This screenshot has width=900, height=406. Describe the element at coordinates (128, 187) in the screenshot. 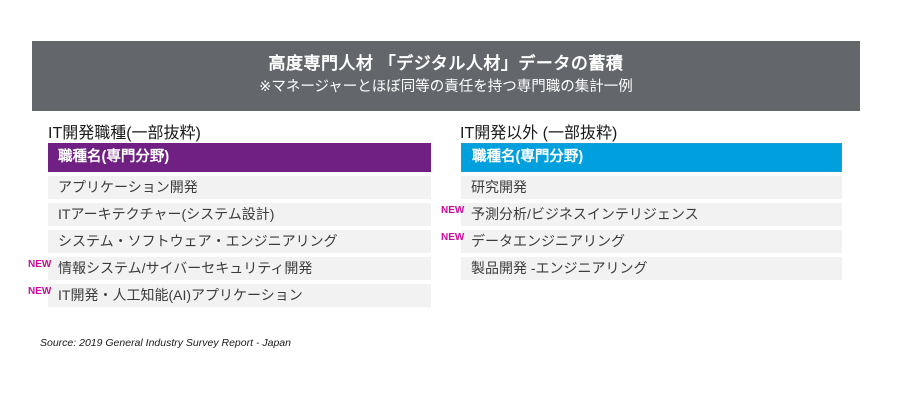

I see `row-label: アプリケーション開発` at that location.